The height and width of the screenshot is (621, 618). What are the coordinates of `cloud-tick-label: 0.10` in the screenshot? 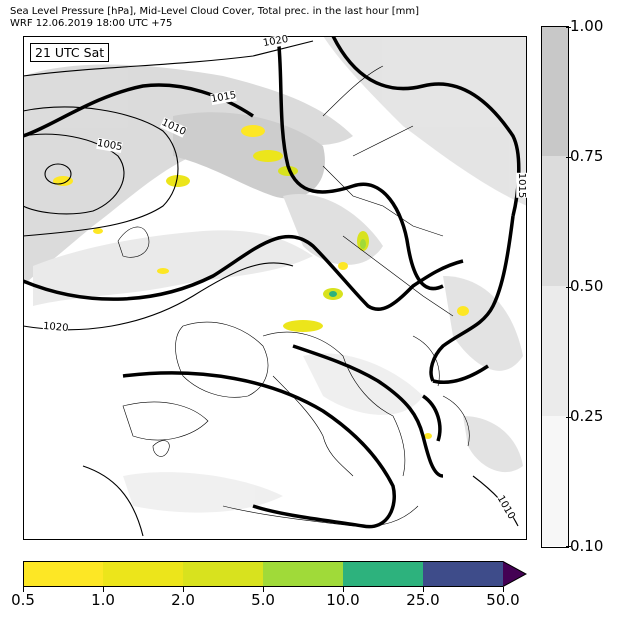 It's located at (587, 546).